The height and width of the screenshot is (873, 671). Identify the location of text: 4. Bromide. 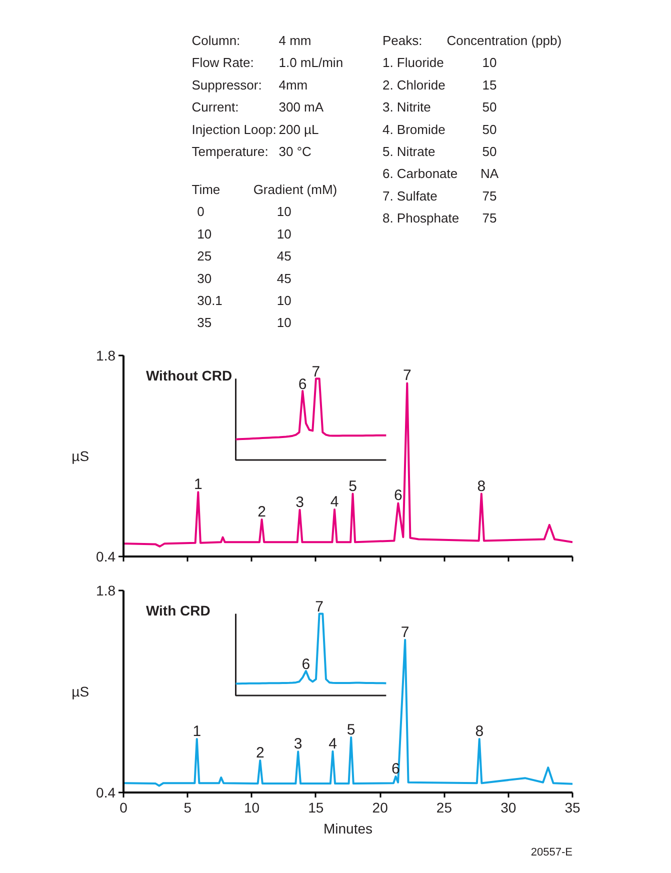
(414, 129).